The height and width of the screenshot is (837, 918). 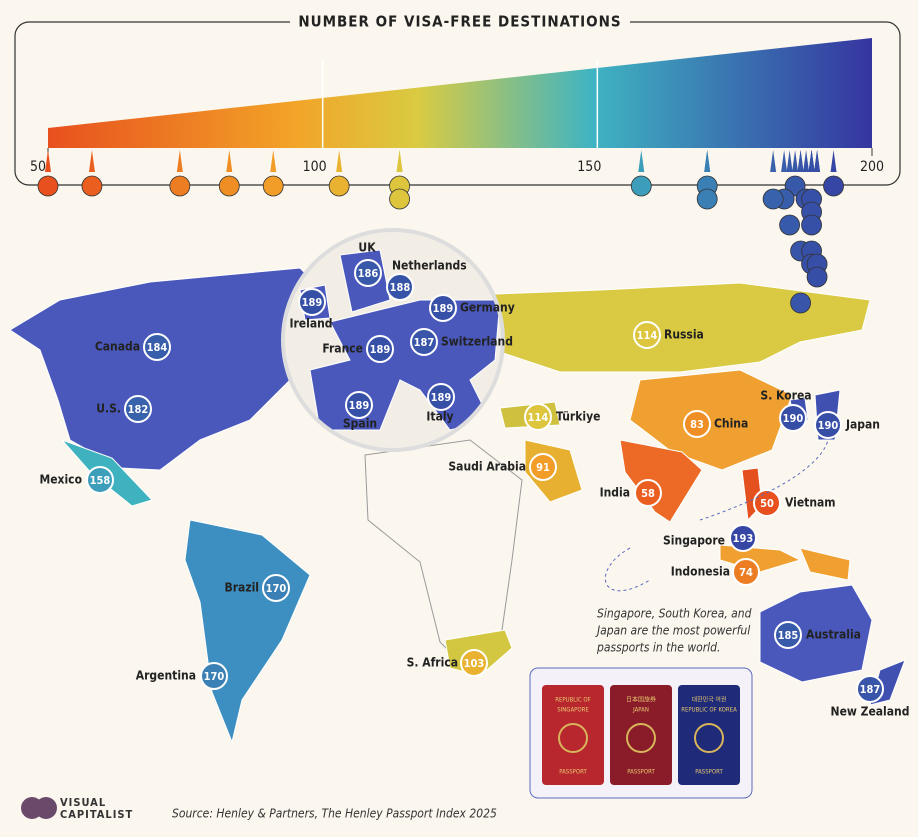 What do you see at coordinates (709, 710) in the screenshot?
I see `passport-text: REPUBLIC OF KOREA` at bounding box center [709, 710].